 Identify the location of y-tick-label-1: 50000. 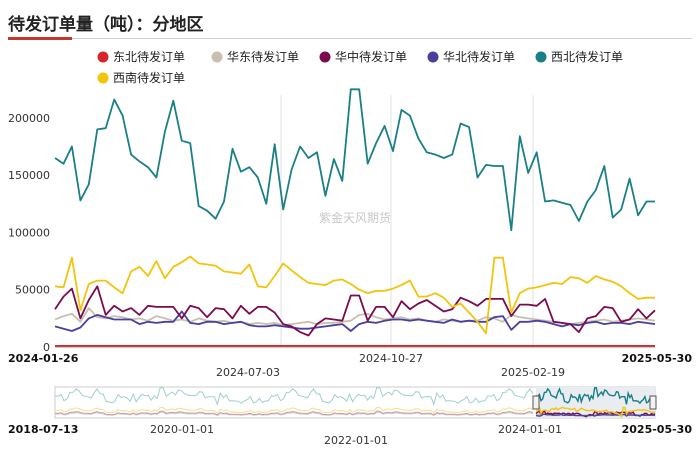
(32, 290).